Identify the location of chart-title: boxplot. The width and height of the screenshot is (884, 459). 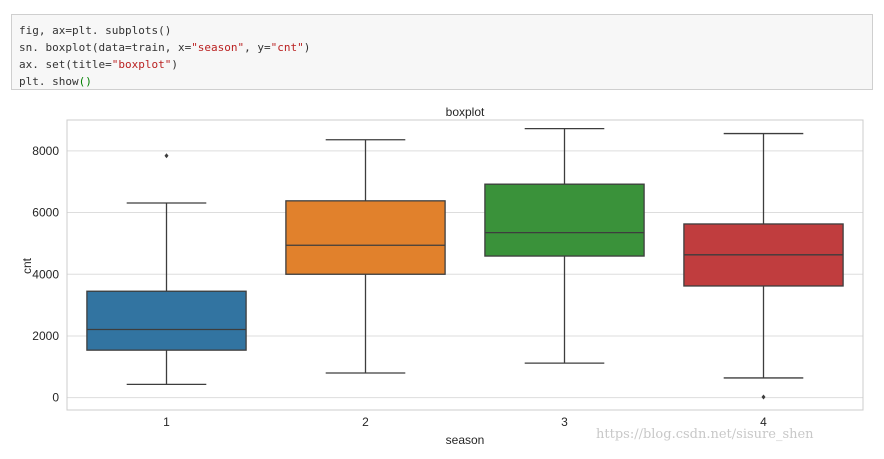
(465, 112).